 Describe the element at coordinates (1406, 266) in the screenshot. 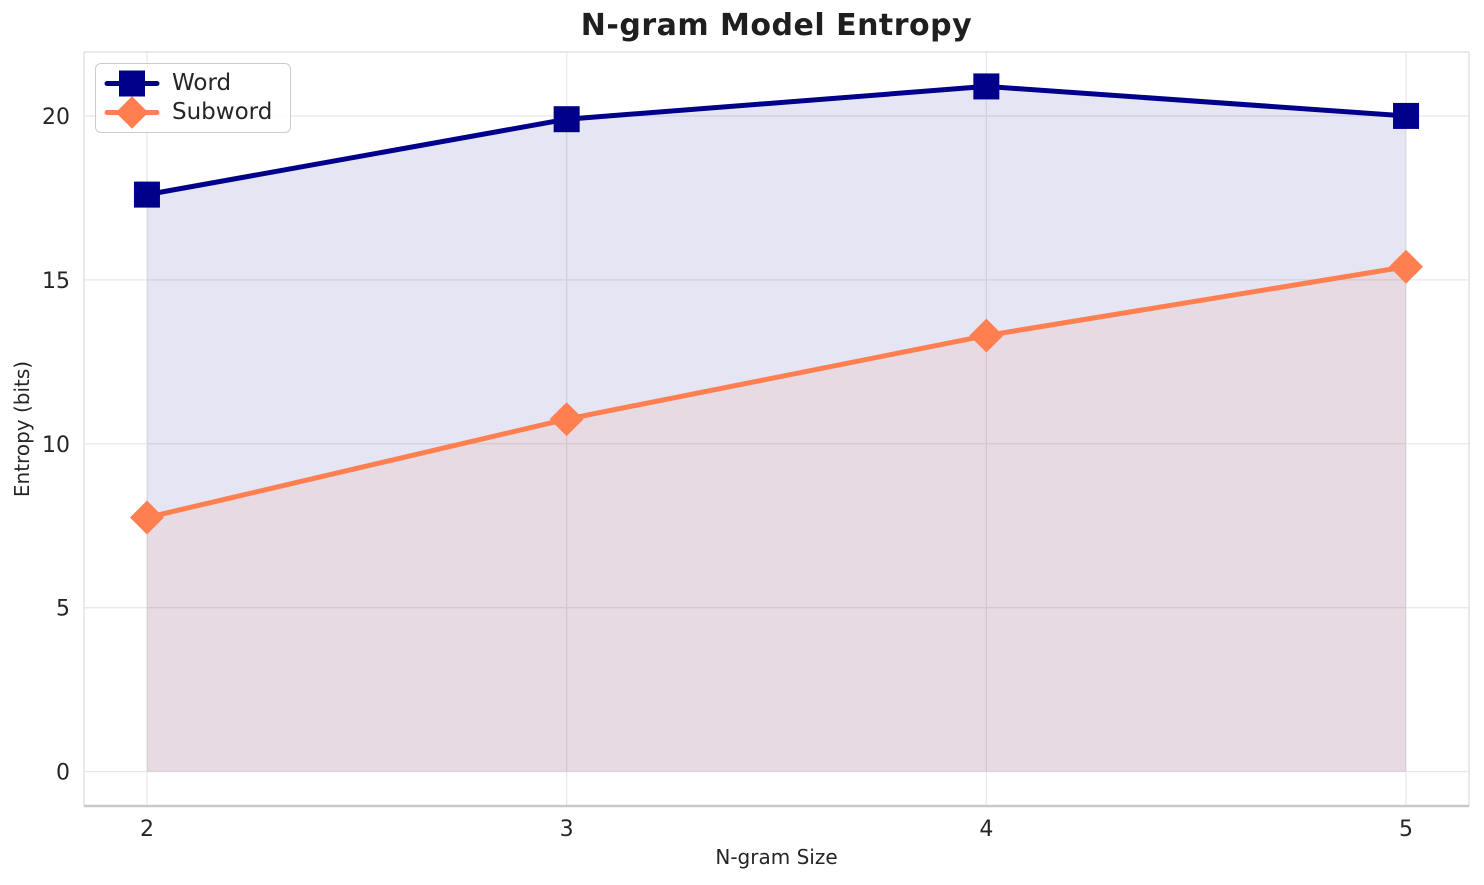

I see `subword-data-marker` at that location.